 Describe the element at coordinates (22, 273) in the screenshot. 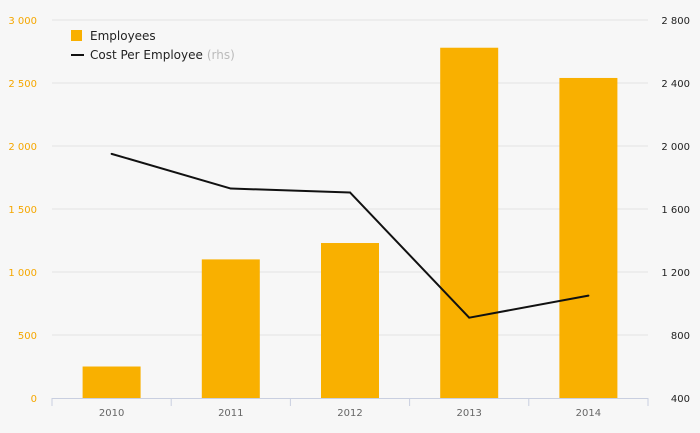

I see `y-left-tick-label: 1 000` at that location.